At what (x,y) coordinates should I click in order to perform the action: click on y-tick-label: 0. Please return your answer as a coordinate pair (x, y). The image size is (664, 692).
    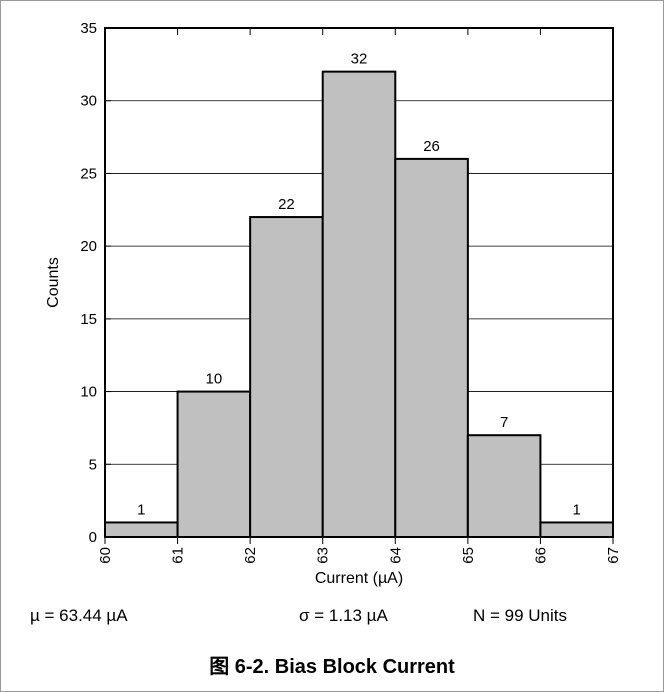
    Looking at the image, I should click on (93, 537).